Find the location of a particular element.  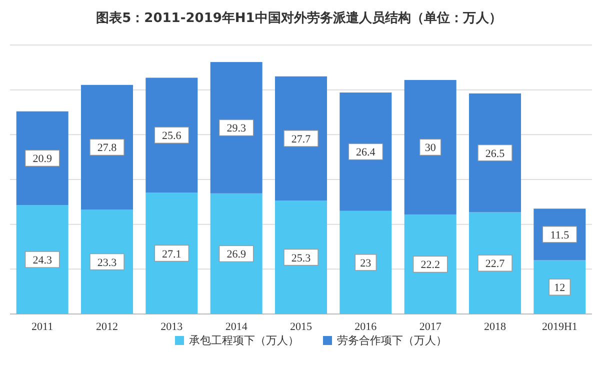

x-tick-label: 2012 is located at coordinates (107, 327).